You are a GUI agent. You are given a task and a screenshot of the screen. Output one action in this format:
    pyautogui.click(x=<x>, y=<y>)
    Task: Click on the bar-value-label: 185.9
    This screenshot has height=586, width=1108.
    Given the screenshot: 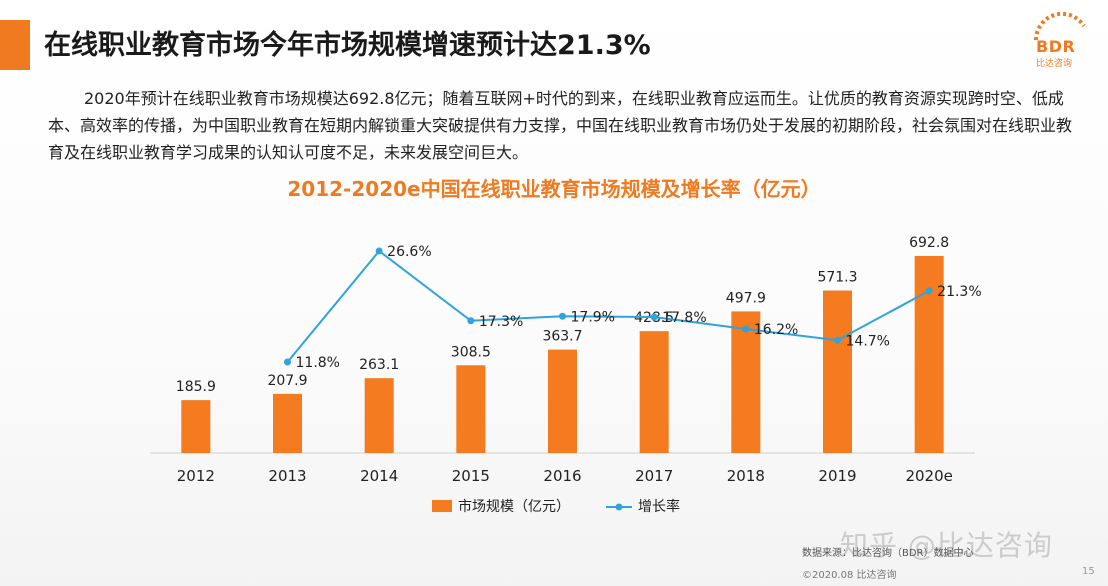 What is the action you would take?
    pyautogui.click(x=196, y=387)
    